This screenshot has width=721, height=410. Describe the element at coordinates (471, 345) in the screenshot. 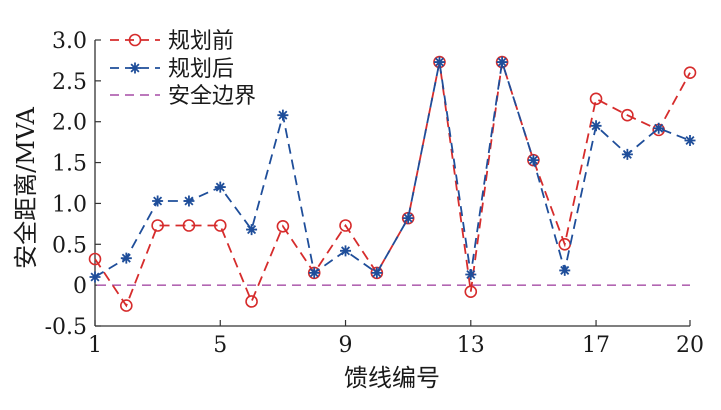

I see `x-tick-label: 13` at that location.